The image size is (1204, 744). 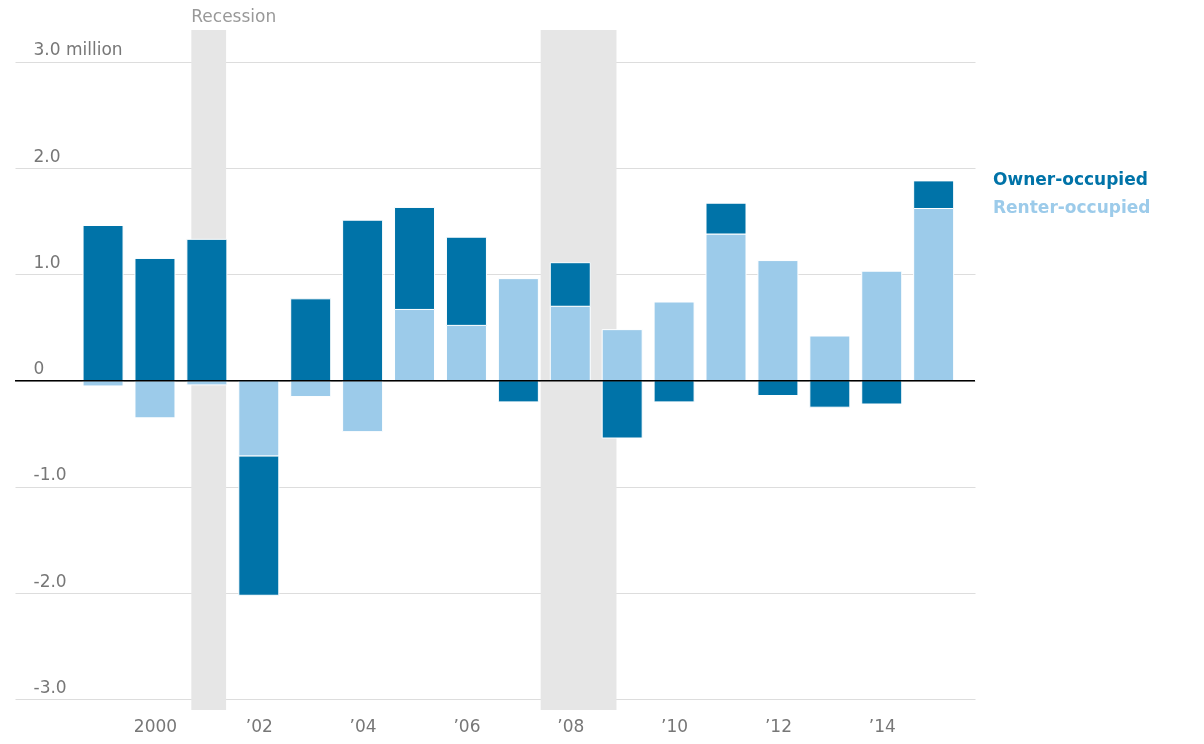 What do you see at coordinates (50, 580) in the screenshot?
I see `y-tick-label: -2.0` at bounding box center [50, 580].